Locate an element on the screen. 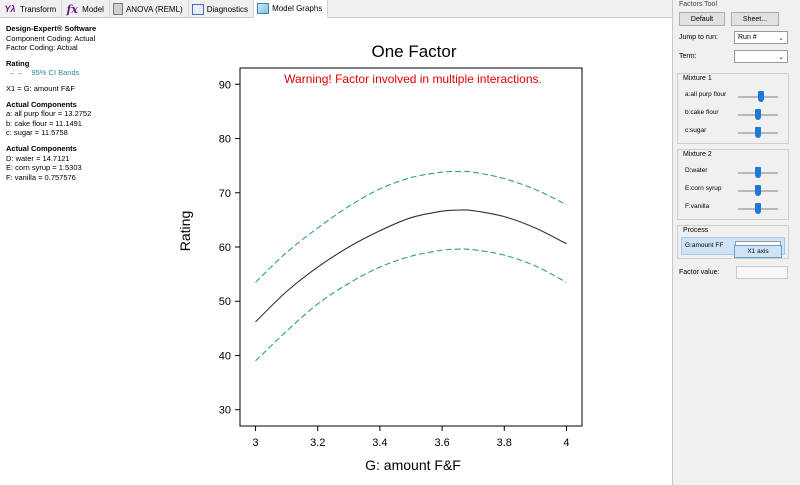 The height and width of the screenshot is (485, 800). tab-label: Model is located at coordinates (93, 9).